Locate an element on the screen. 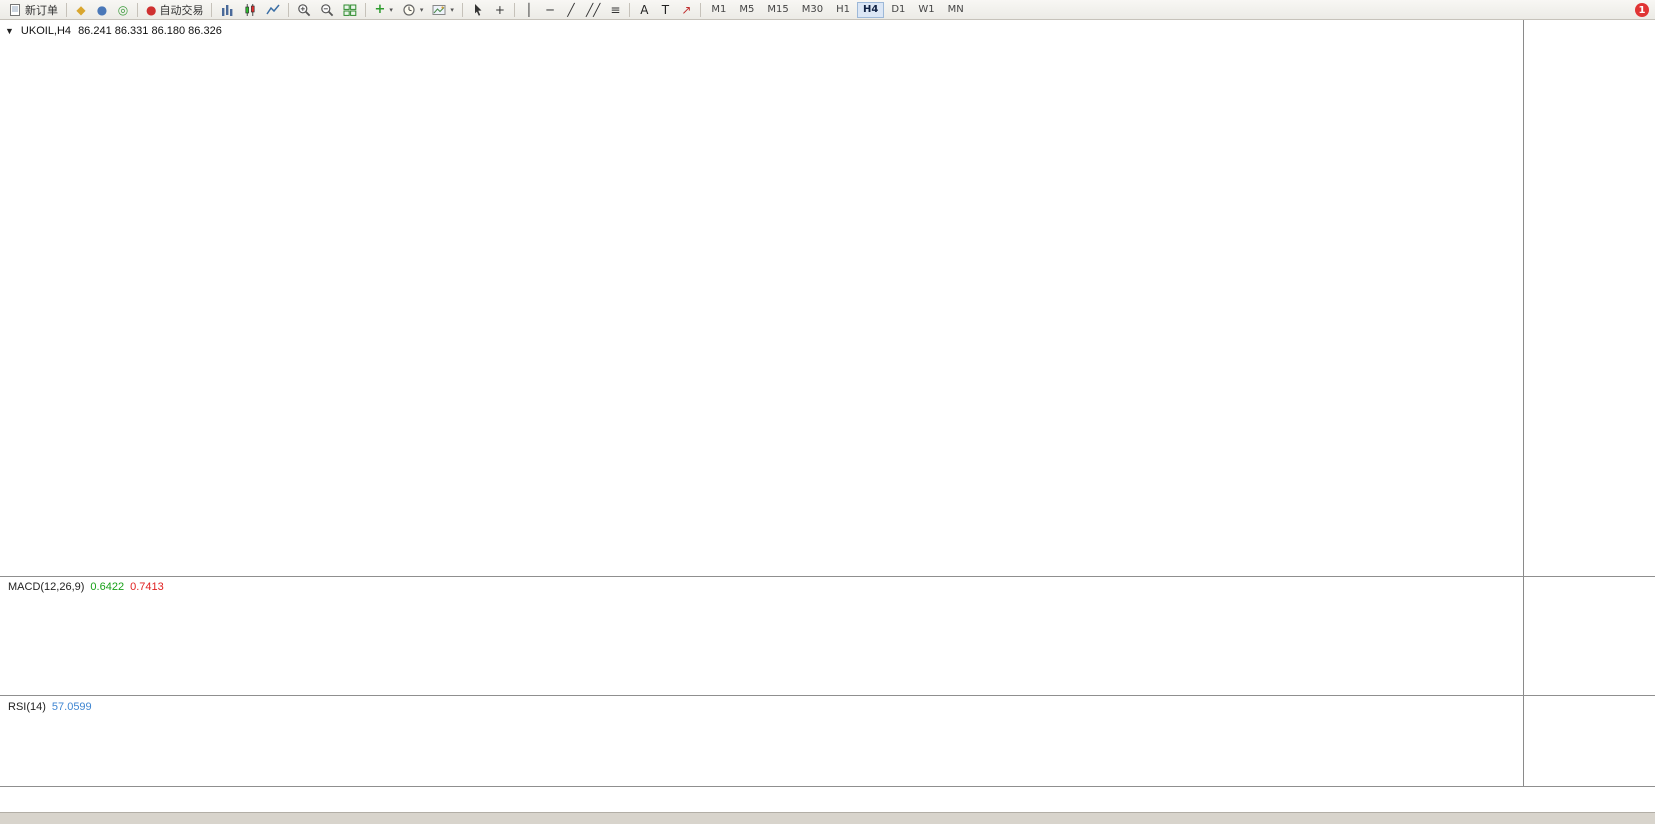  macd-panel-canvas is located at coordinates (761, 636).